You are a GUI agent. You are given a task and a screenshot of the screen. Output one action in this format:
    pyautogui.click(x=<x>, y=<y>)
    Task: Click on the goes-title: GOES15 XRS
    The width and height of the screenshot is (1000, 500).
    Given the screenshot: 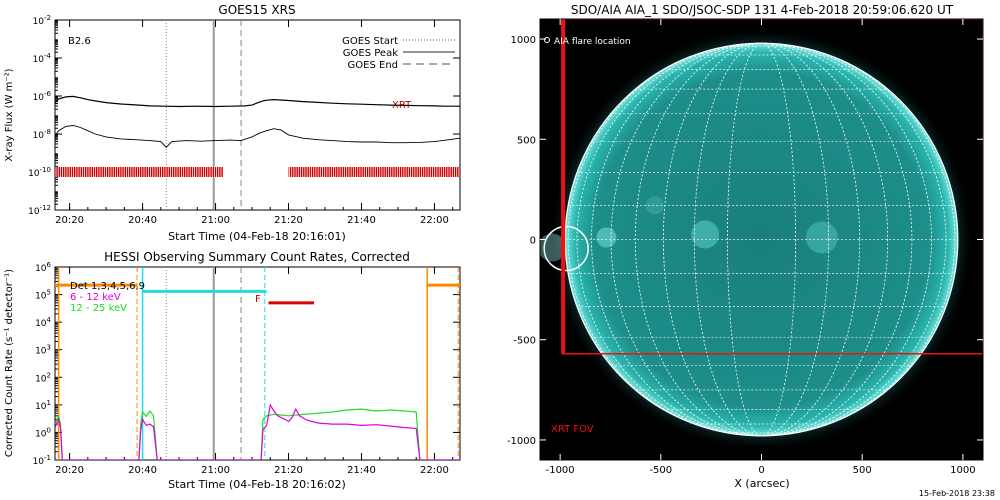 What is the action you would take?
    pyautogui.click(x=256, y=10)
    